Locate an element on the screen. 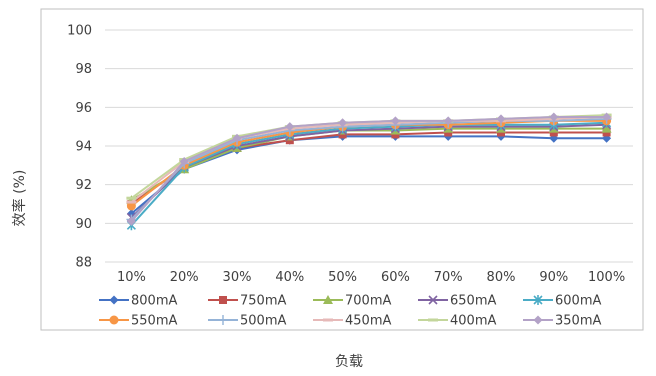 The width and height of the screenshot is (656, 376). legend-item-450ma: 450mA is located at coordinates (352, 321).